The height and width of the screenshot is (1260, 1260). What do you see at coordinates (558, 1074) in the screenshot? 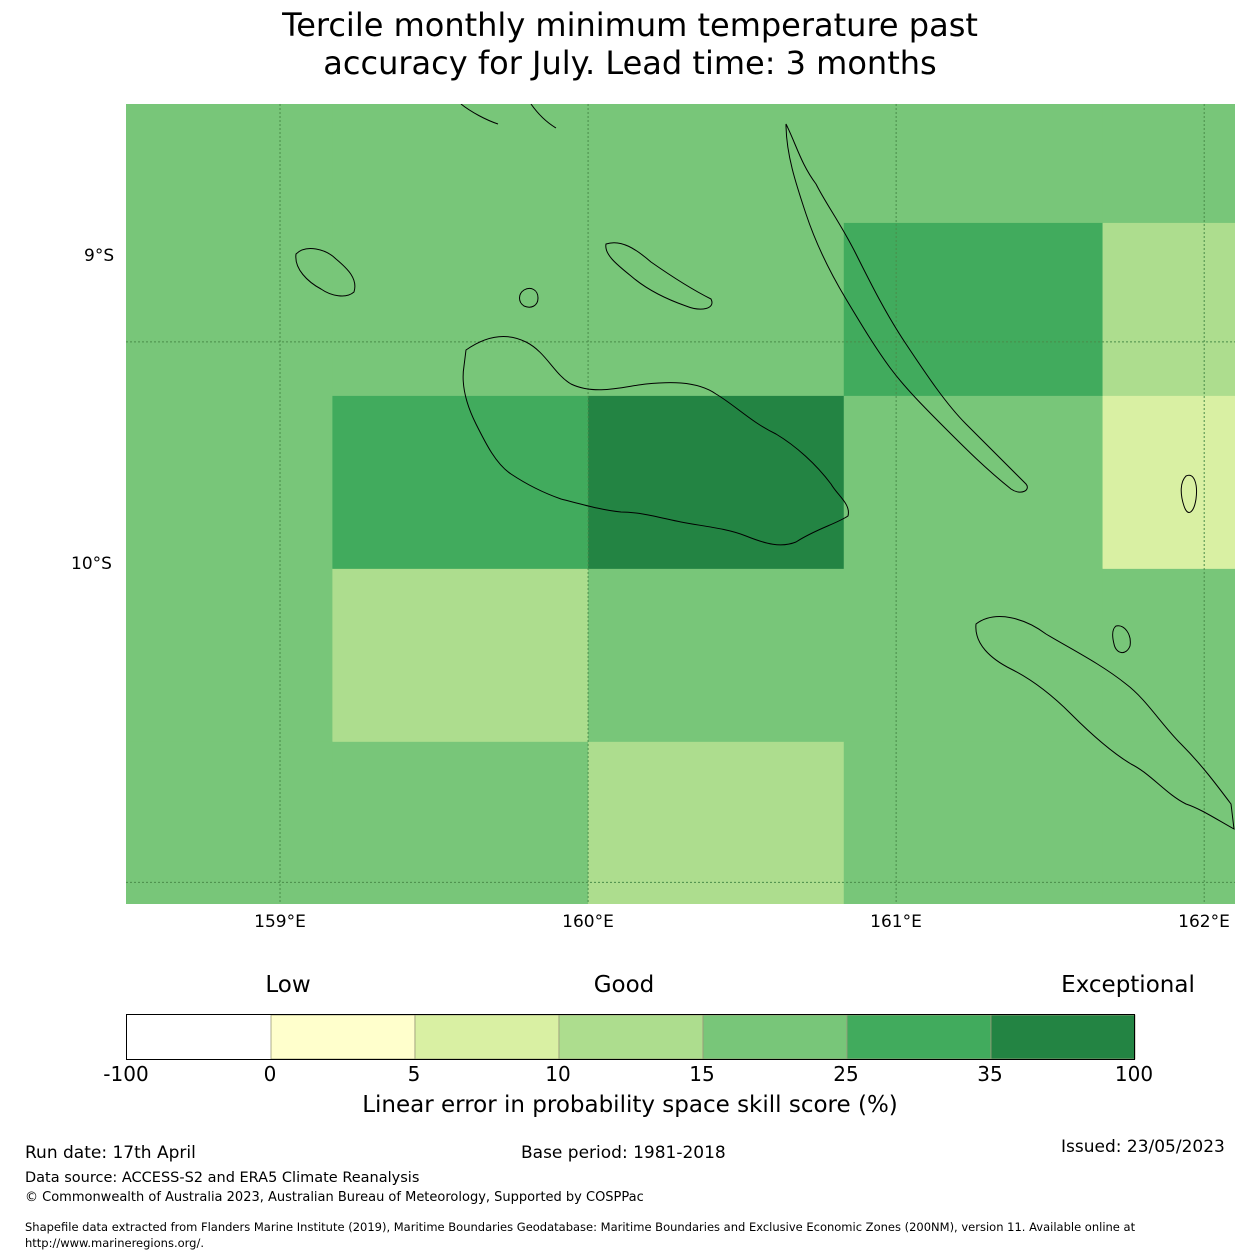
I see `colorbar-tick-10: 10` at bounding box center [558, 1074].